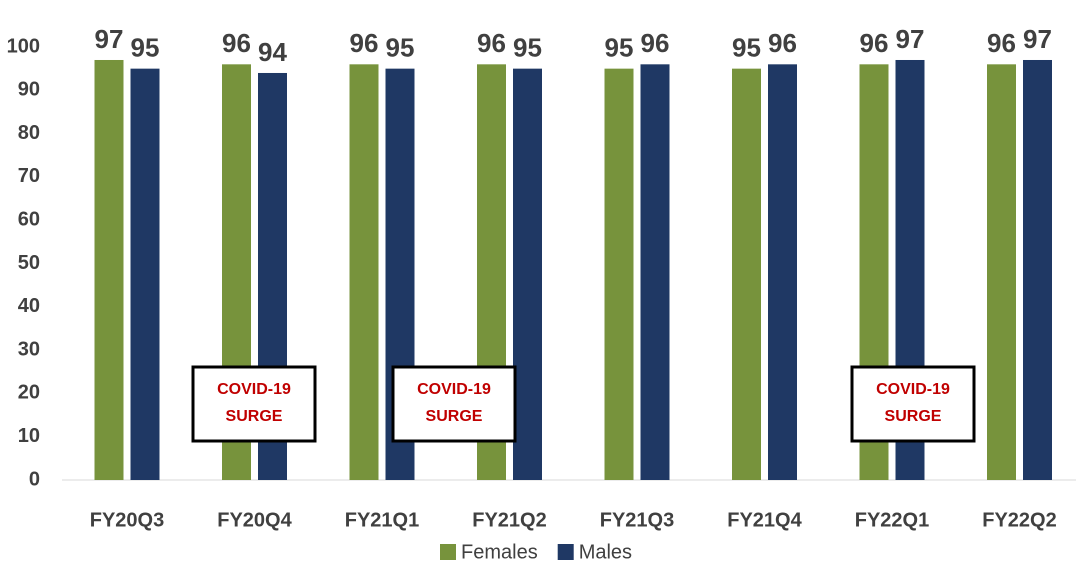  What do you see at coordinates (29, 176) in the screenshot?
I see `y-tick-label: 70` at bounding box center [29, 176].